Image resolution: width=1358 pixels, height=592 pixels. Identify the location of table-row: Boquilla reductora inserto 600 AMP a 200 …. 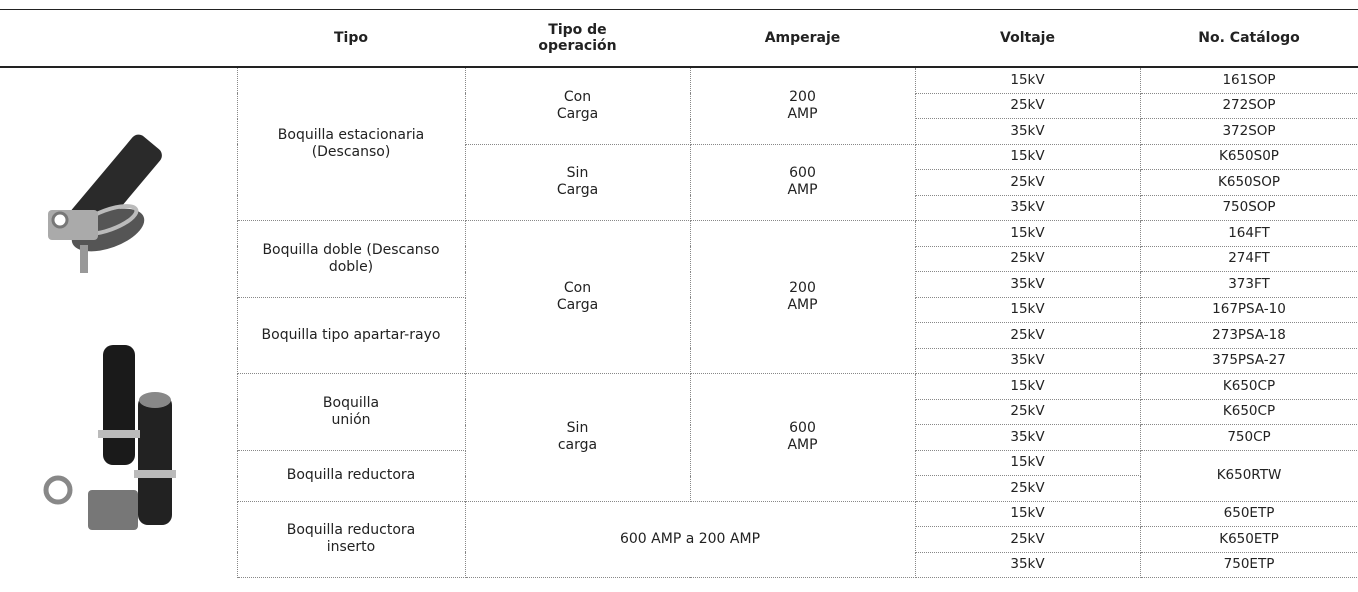
(679, 539).